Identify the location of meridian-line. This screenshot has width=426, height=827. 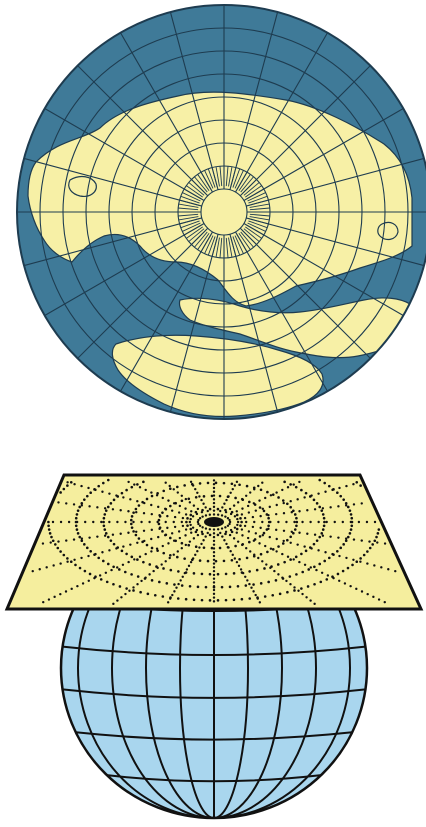
(124, 154).